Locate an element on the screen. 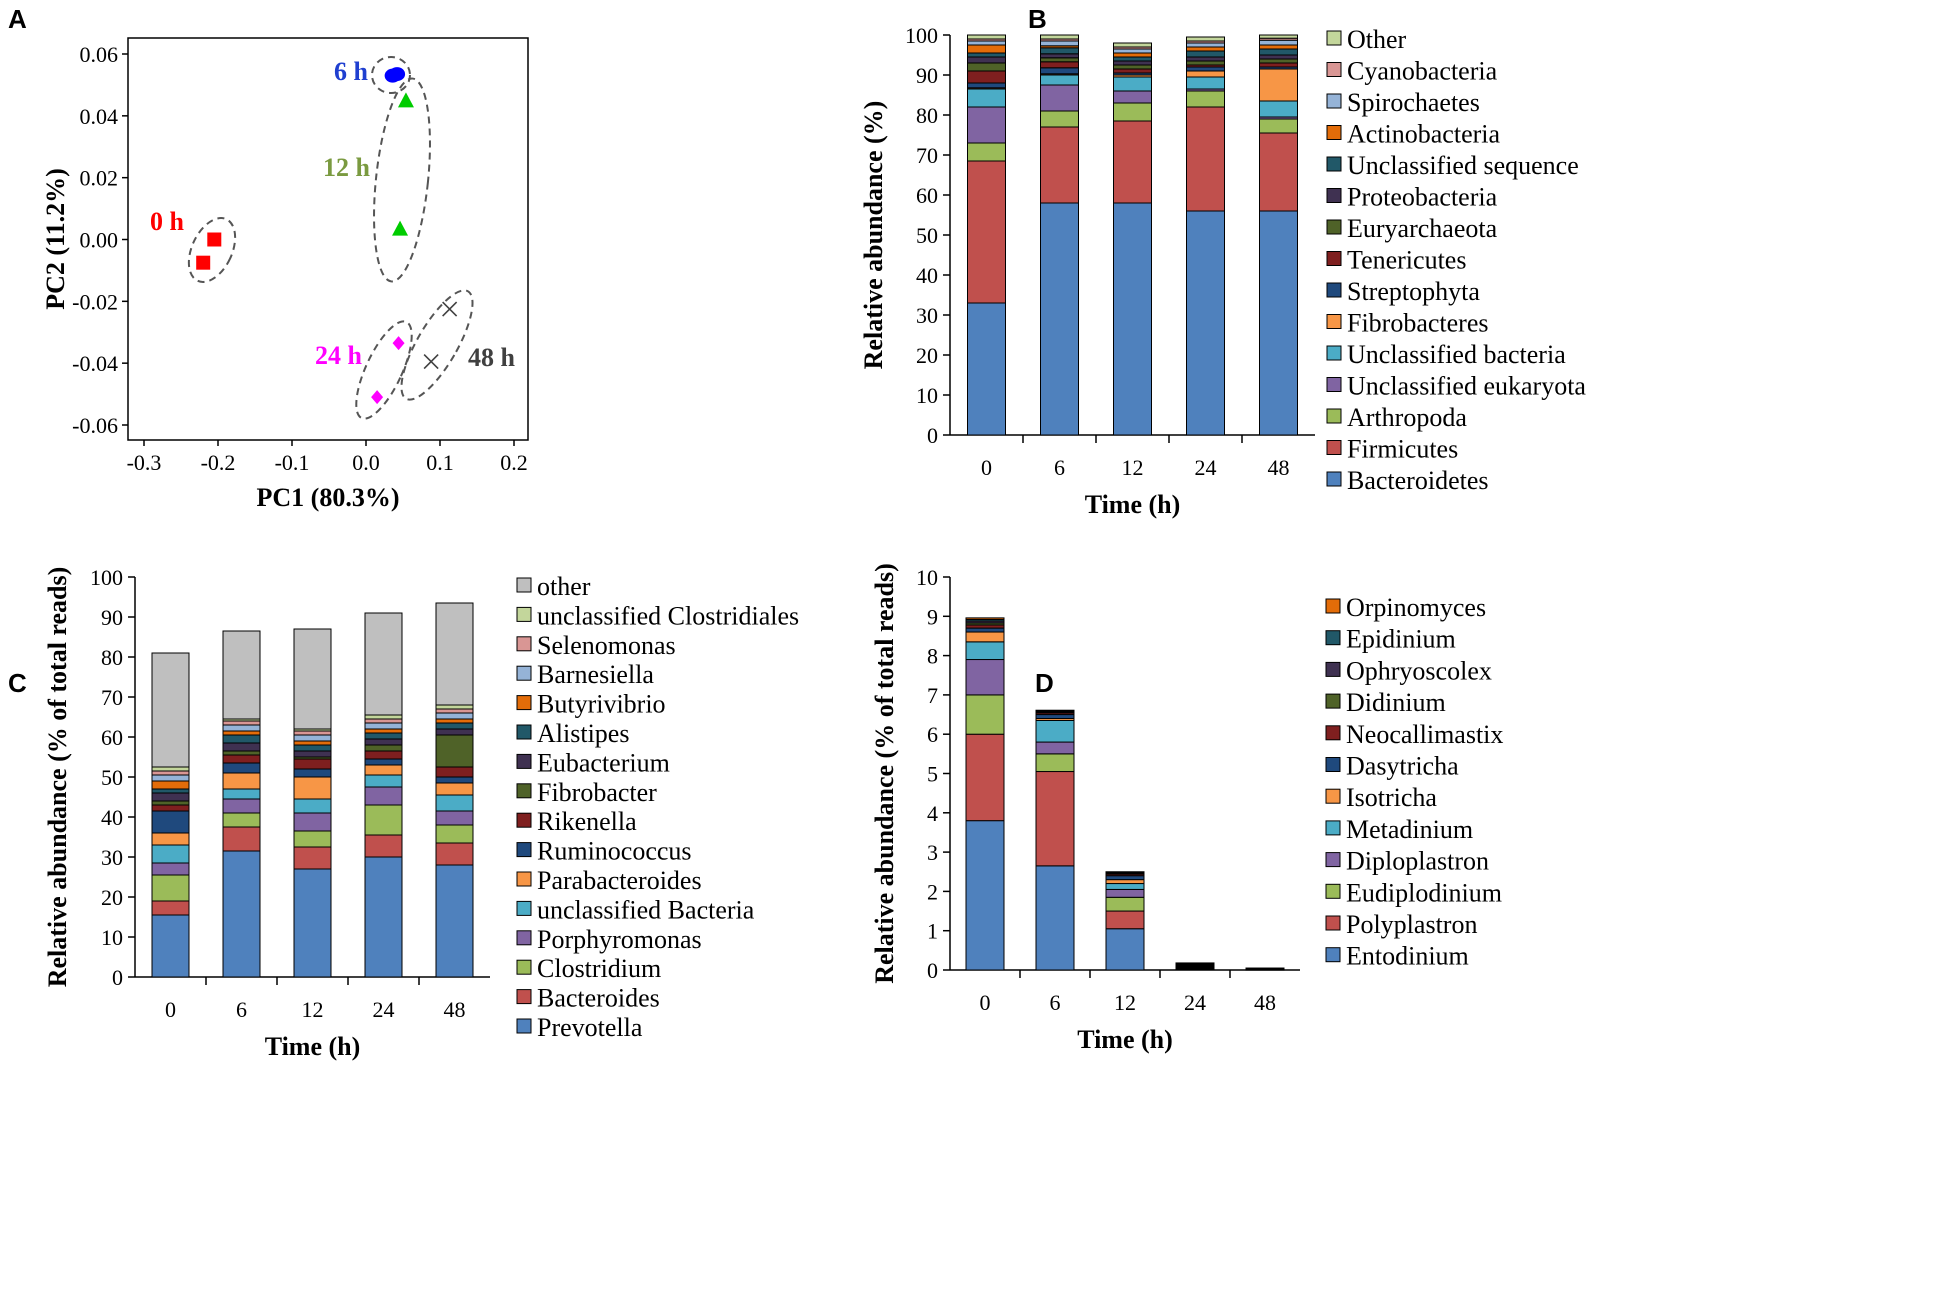 The image size is (1950, 1310). legend-label: Eudiplodinium is located at coordinates (1424, 892).